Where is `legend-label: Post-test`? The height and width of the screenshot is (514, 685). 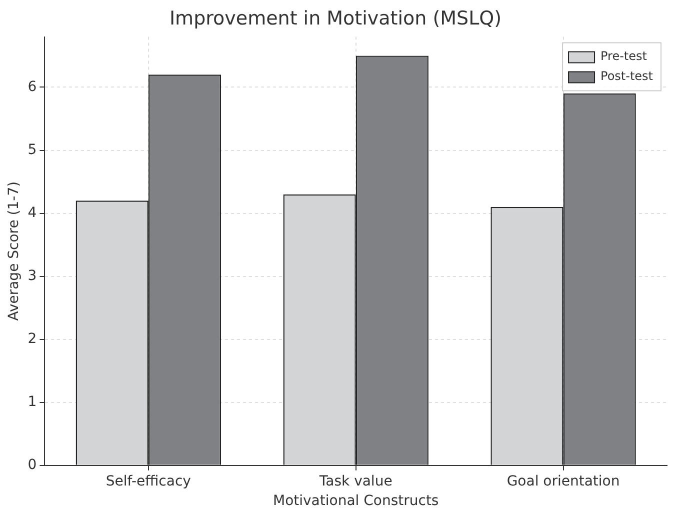
legend-label: Post-test is located at coordinates (627, 75).